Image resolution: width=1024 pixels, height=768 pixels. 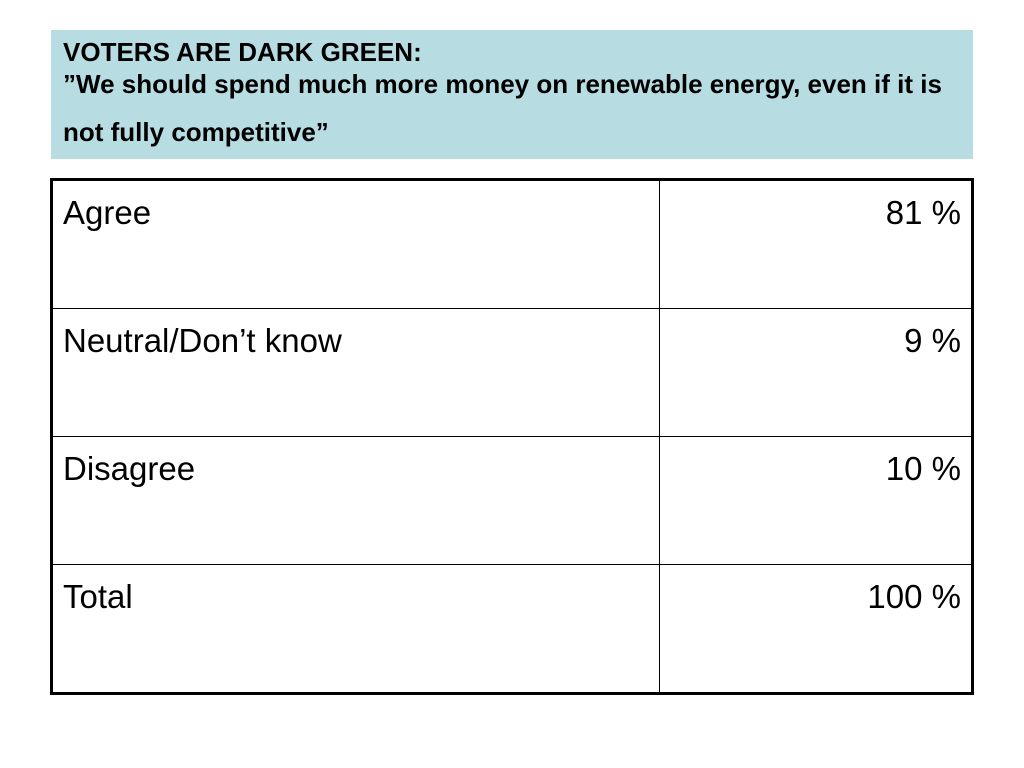 I want to click on row-value: 9 %, so click(x=816, y=372).